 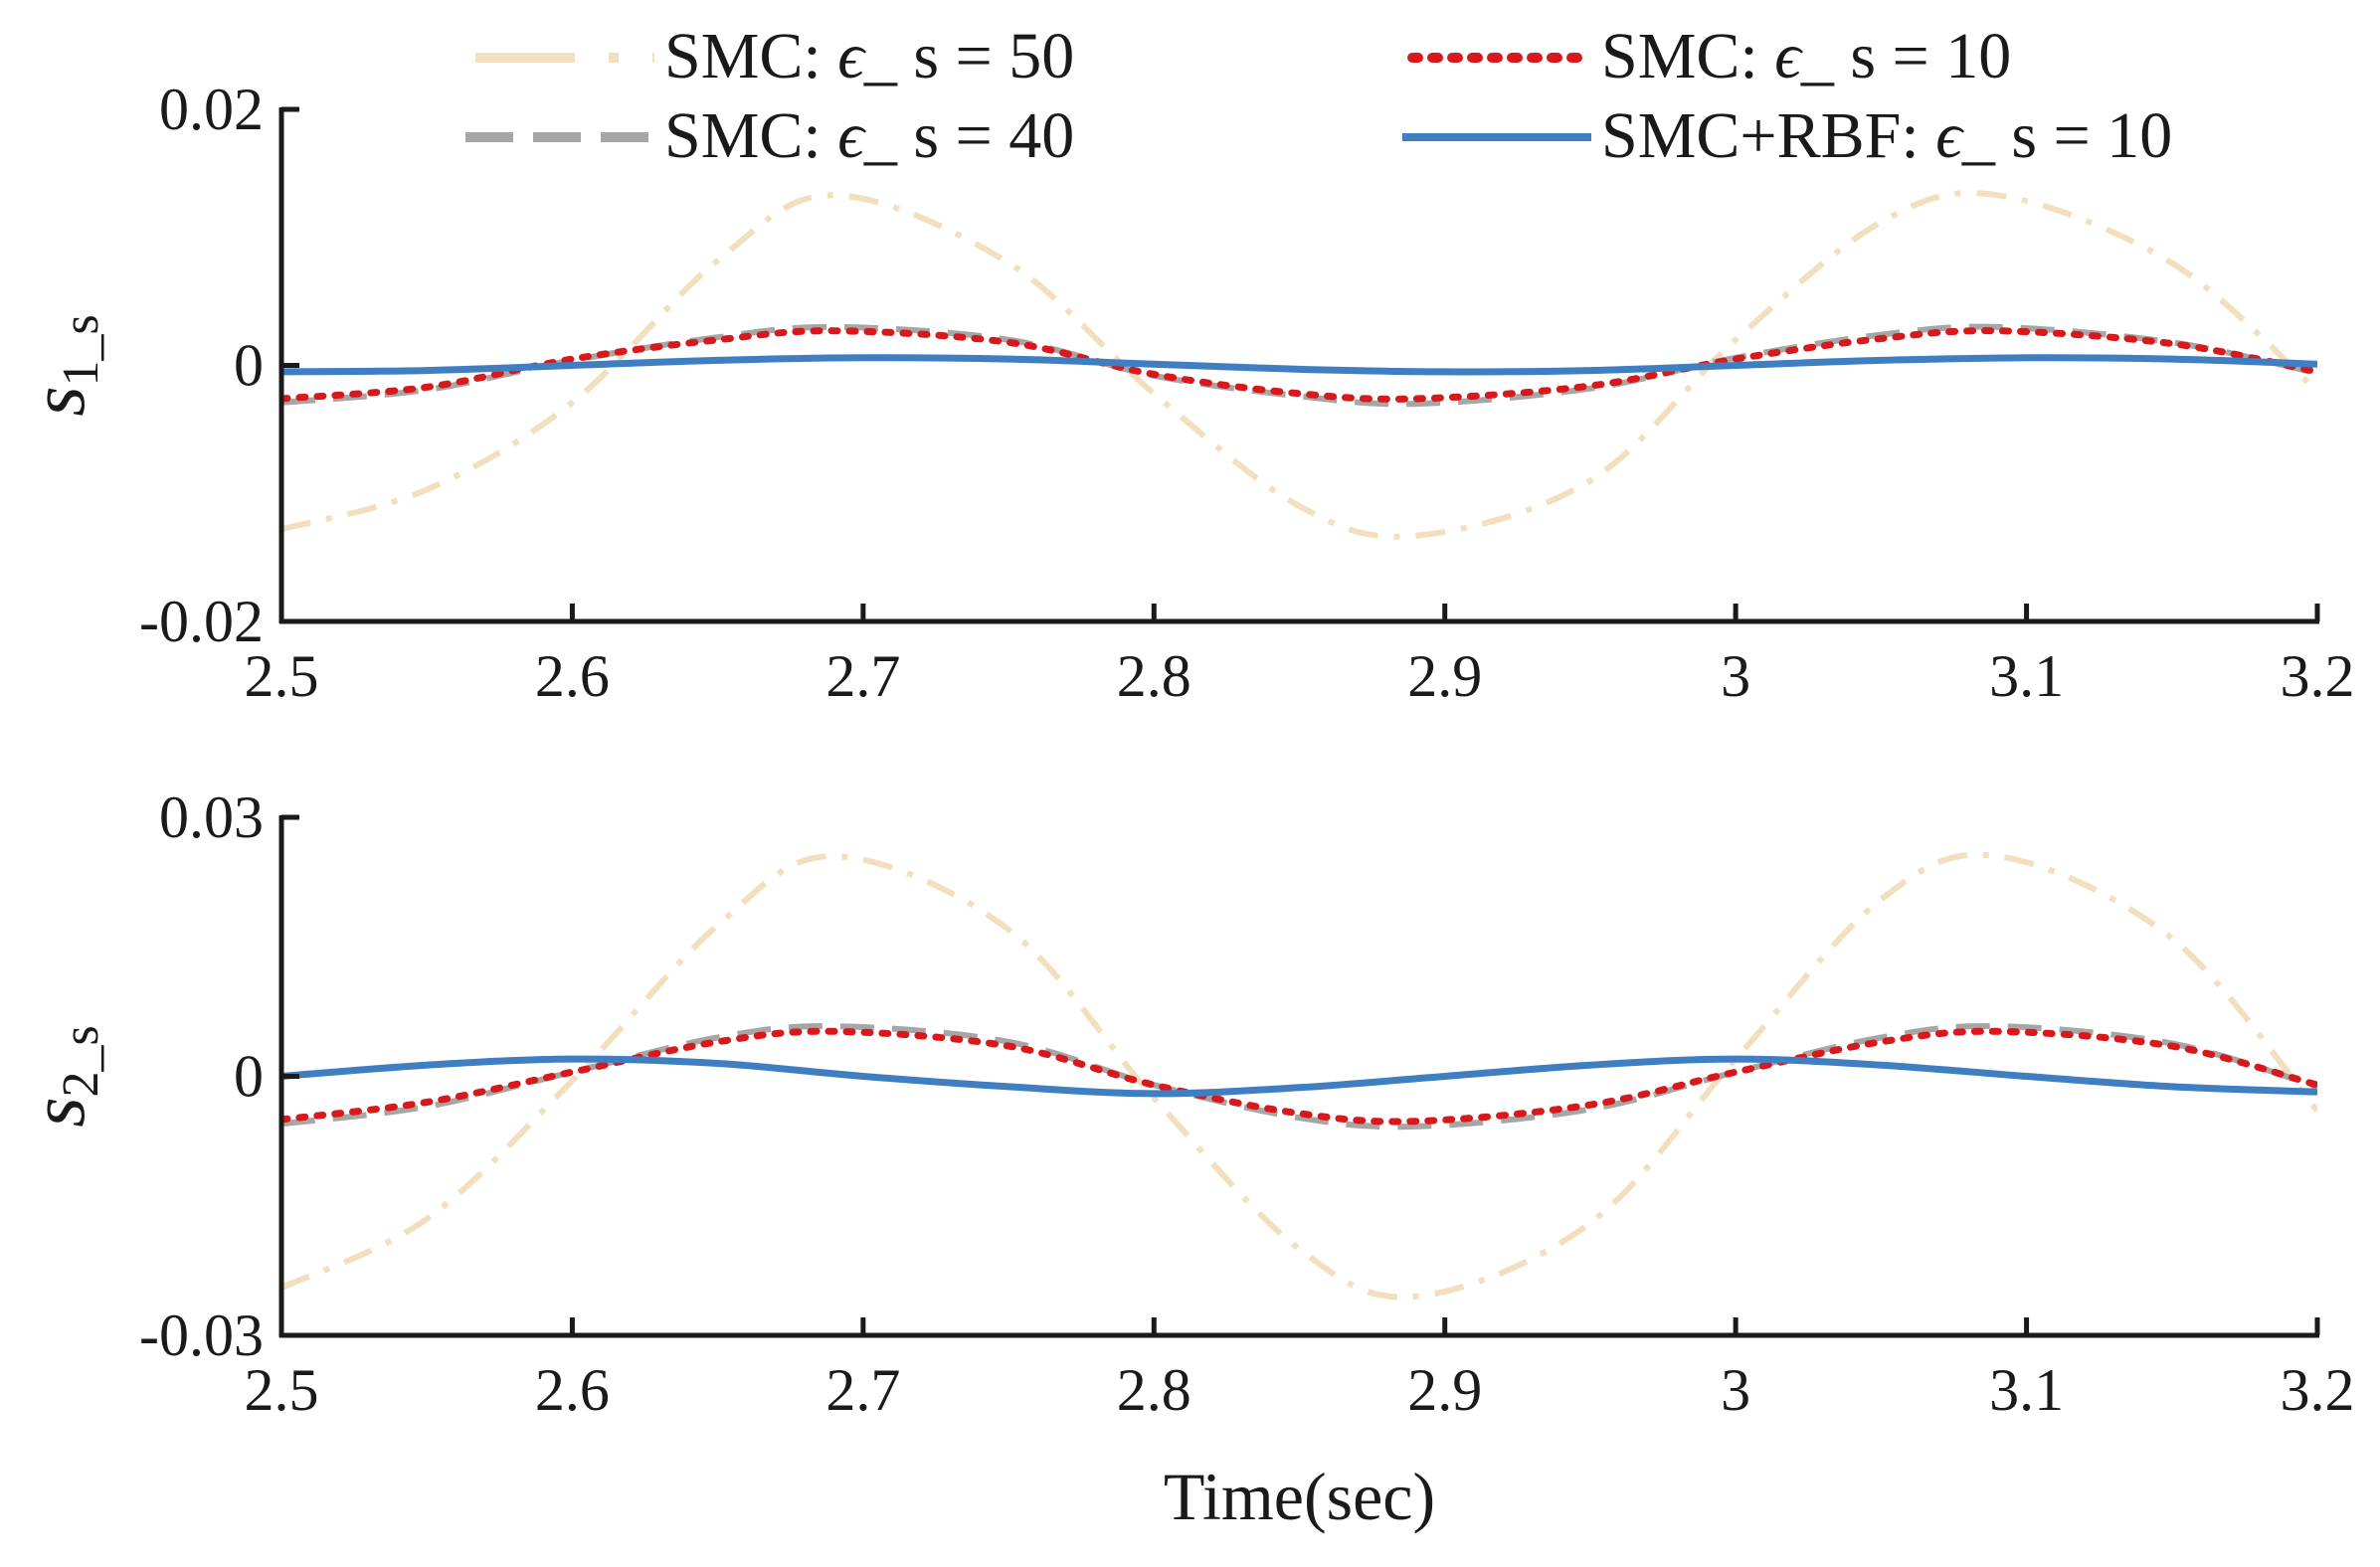 I want to click on legend-item: SMC: ϵ_ s = 50, so click(x=774, y=56).